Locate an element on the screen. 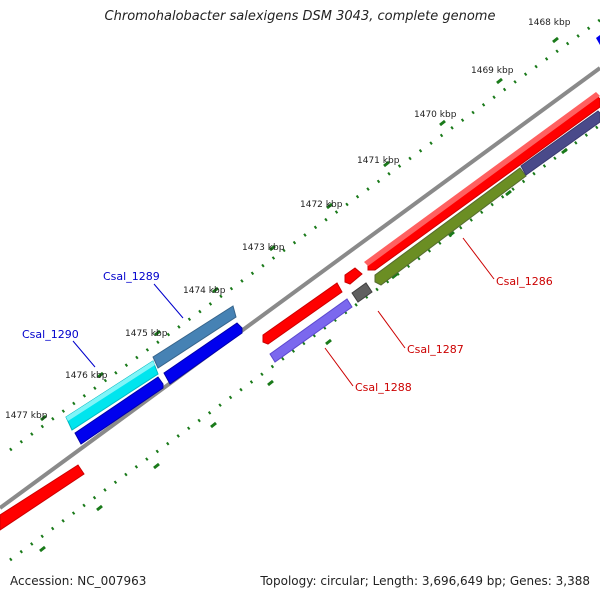 This screenshot has height=600, width=600. gene-label-csal-1288: Csal_1288 is located at coordinates (383, 387).